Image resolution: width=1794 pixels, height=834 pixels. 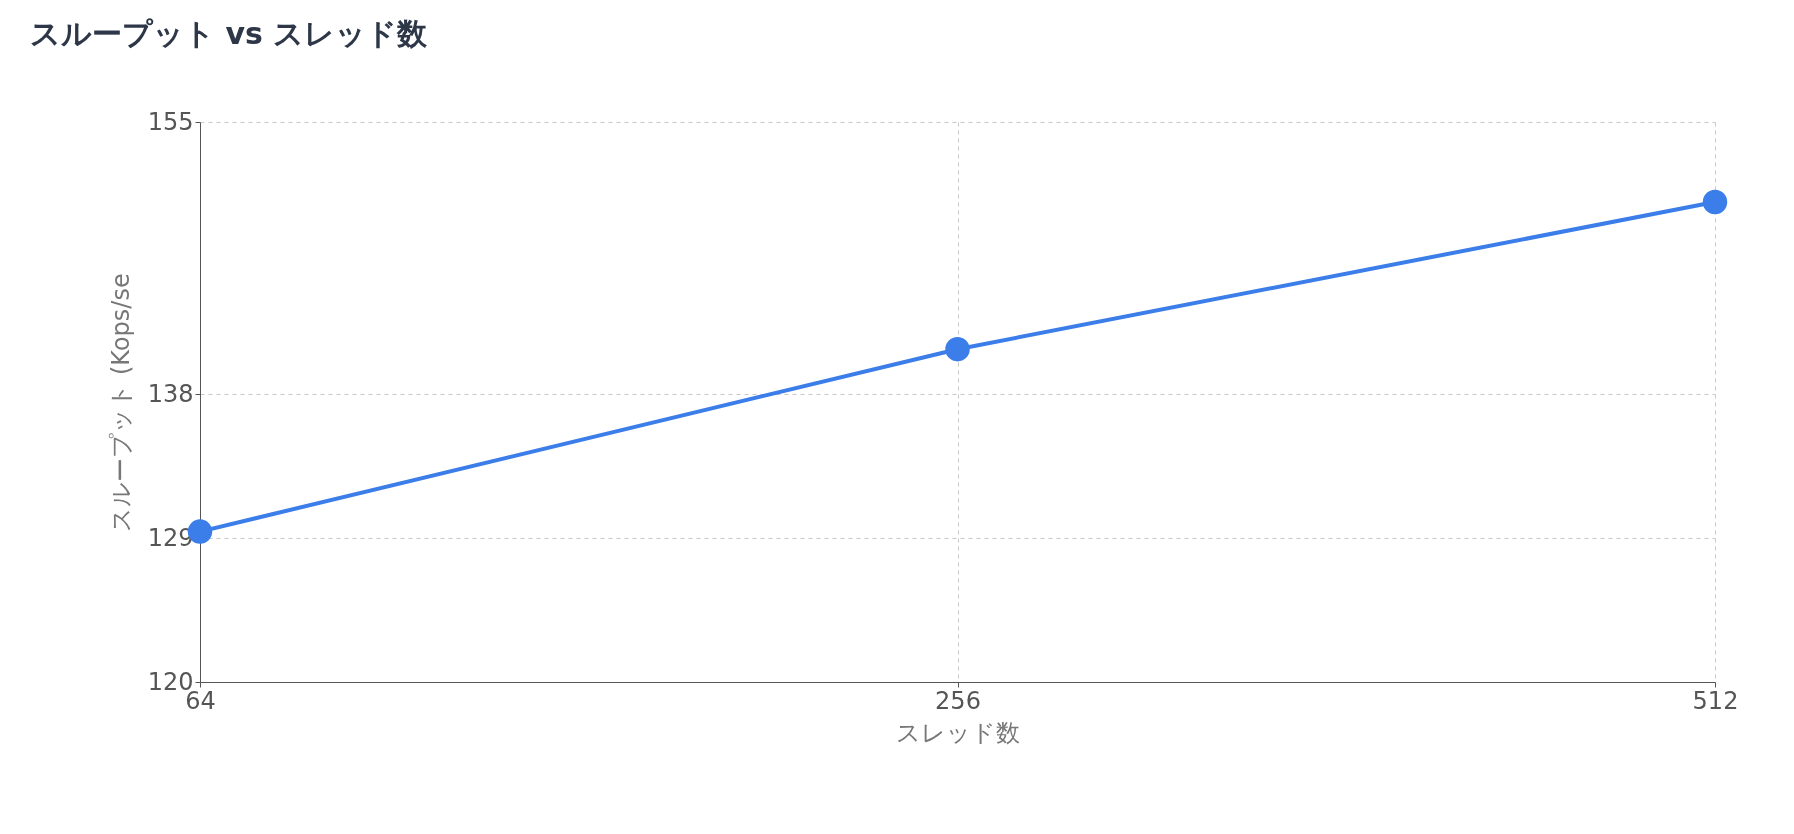 What do you see at coordinates (170, 121) in the screenshot?
I see `y-tick-label: 155` at bounding box center [170, 121].